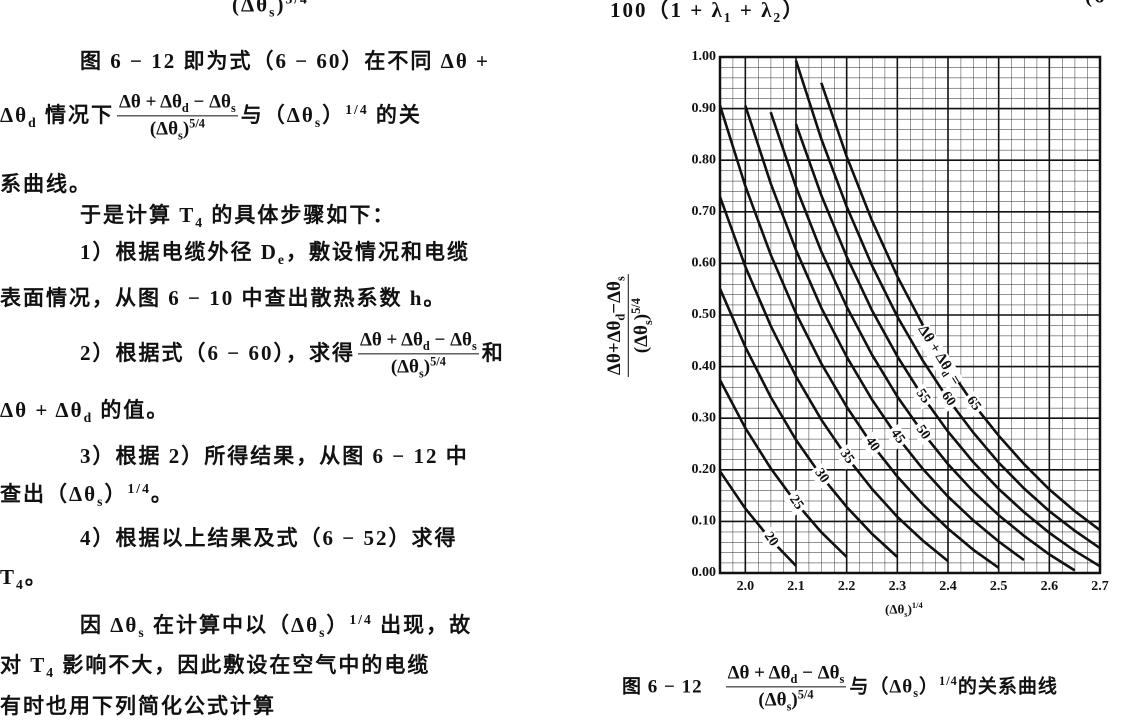 This screenshot has width=1131, height=724. What do you see at coordinates (277, 114) in the screenshot?
I see `text-run: 与（Δθ` at bounding box center [277, 114].